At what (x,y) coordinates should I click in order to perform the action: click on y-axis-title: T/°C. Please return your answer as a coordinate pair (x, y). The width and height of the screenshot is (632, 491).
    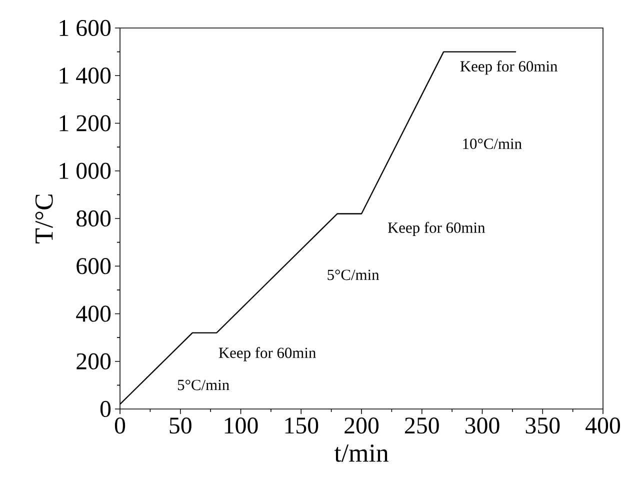
    Looking at the image, I should click on (44, 219).